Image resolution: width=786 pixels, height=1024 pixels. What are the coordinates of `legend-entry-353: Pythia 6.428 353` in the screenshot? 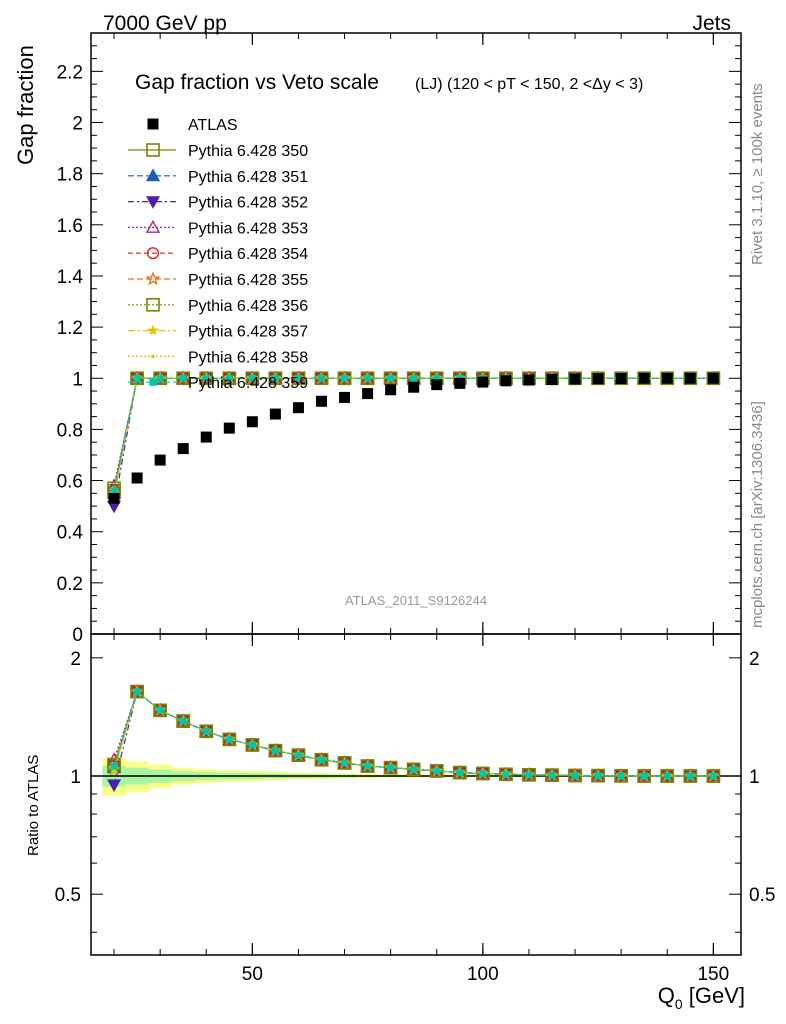 It's located at (218, 228).